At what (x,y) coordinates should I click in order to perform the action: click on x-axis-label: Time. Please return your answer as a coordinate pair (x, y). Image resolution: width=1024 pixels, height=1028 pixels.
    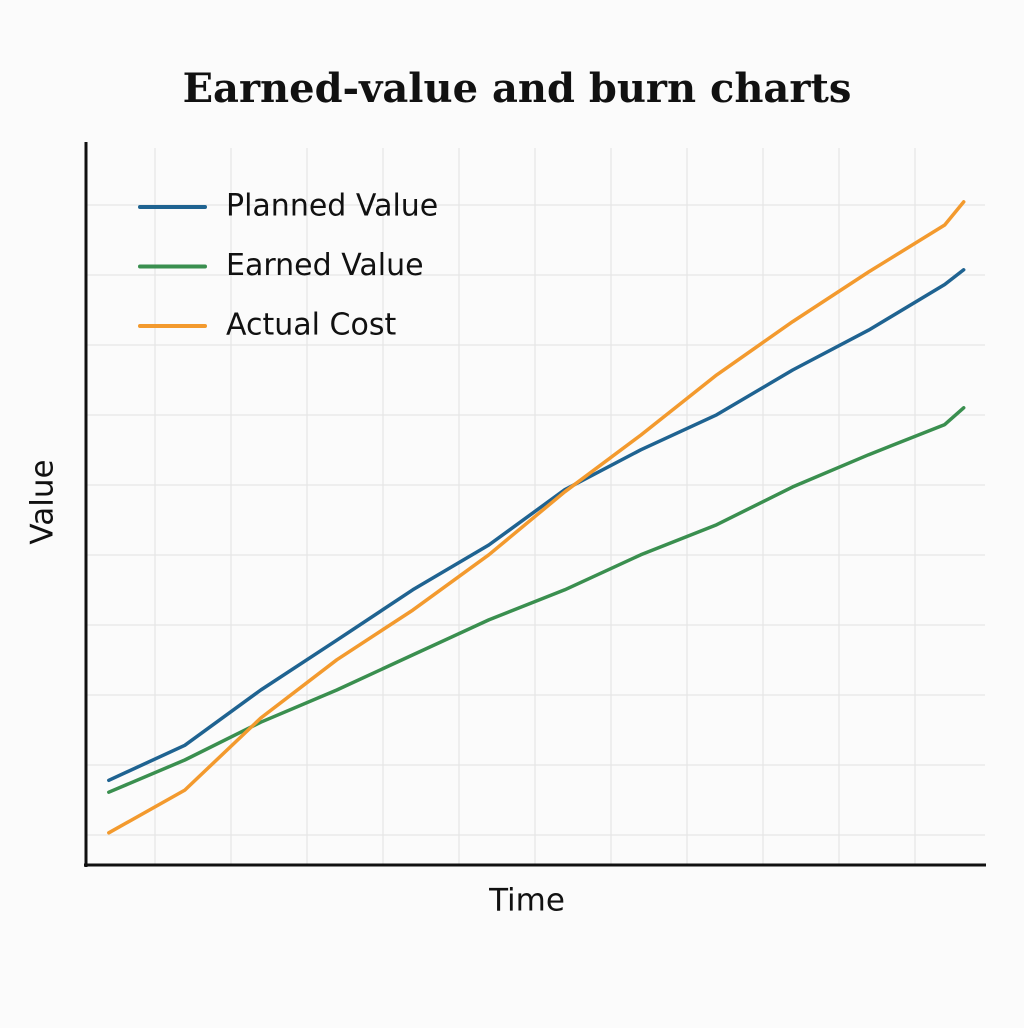
    Looking at the image, I should click on (526, 901).